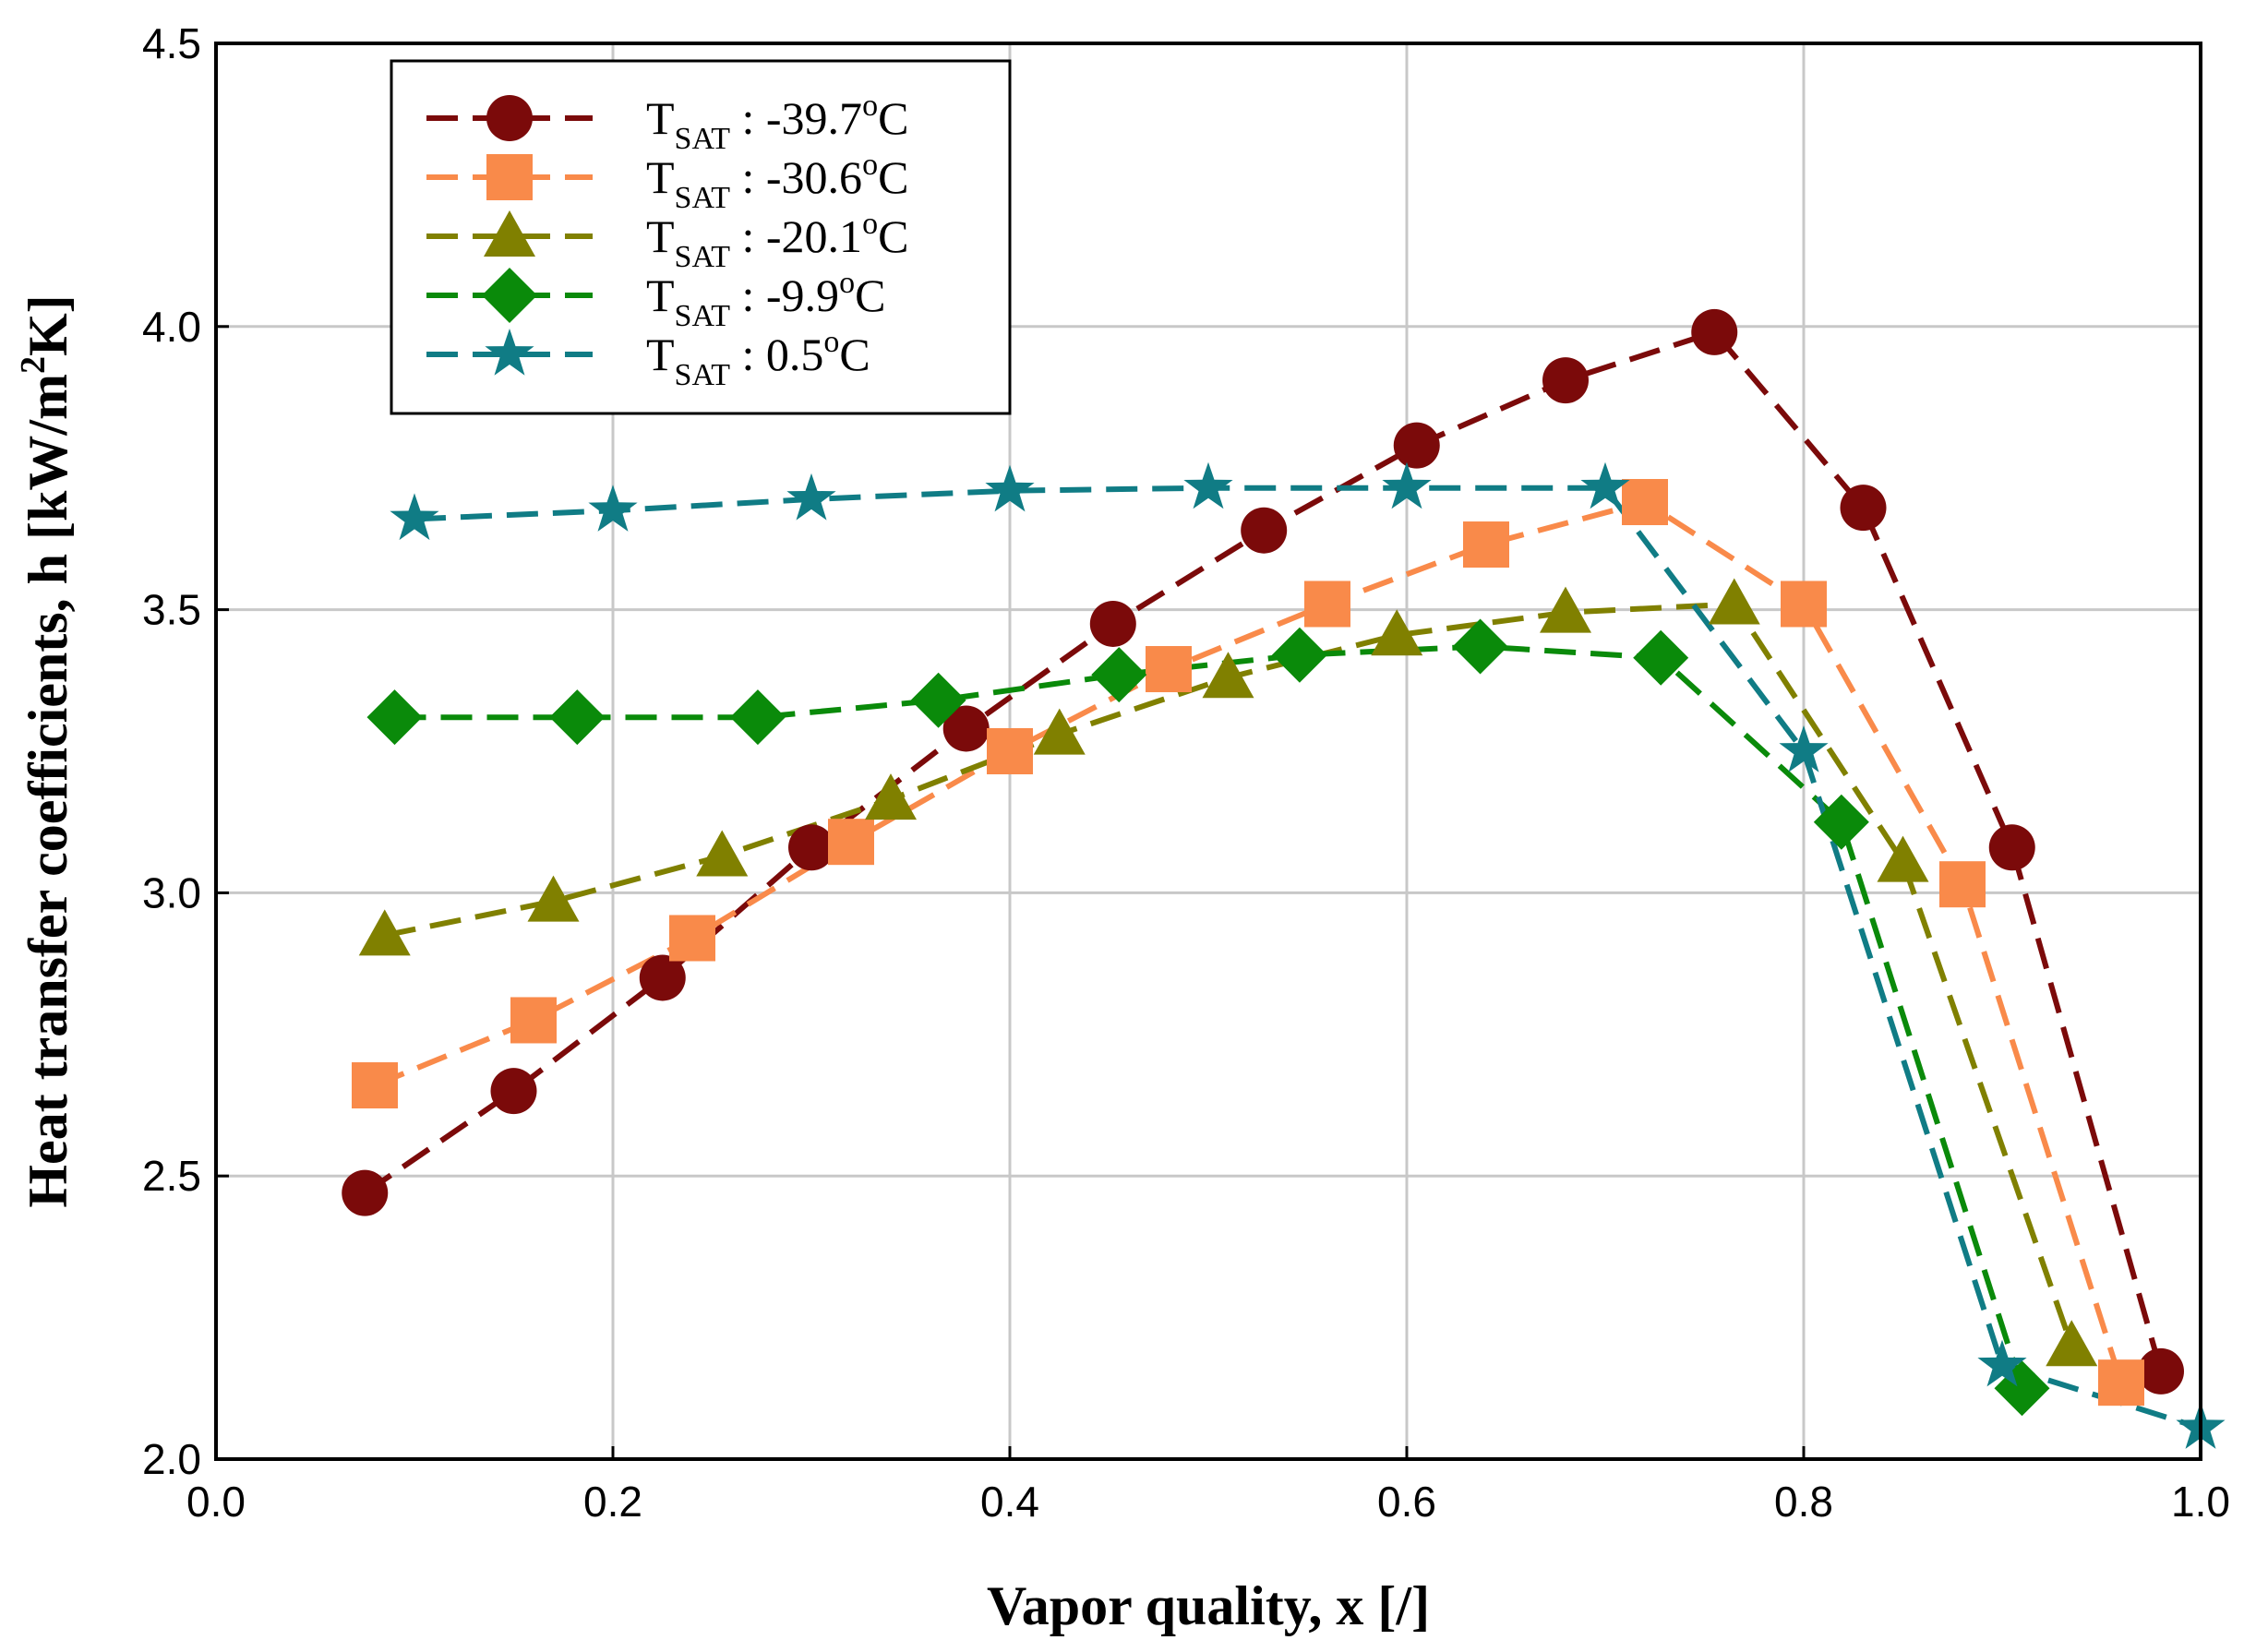 The height and width of the screenshot is (1652, 2256). What do you see at coordinates (2200, 1502) in the screenshot?
I see `x-tick-label: 1.0` at bounding box center [2200, 1502].